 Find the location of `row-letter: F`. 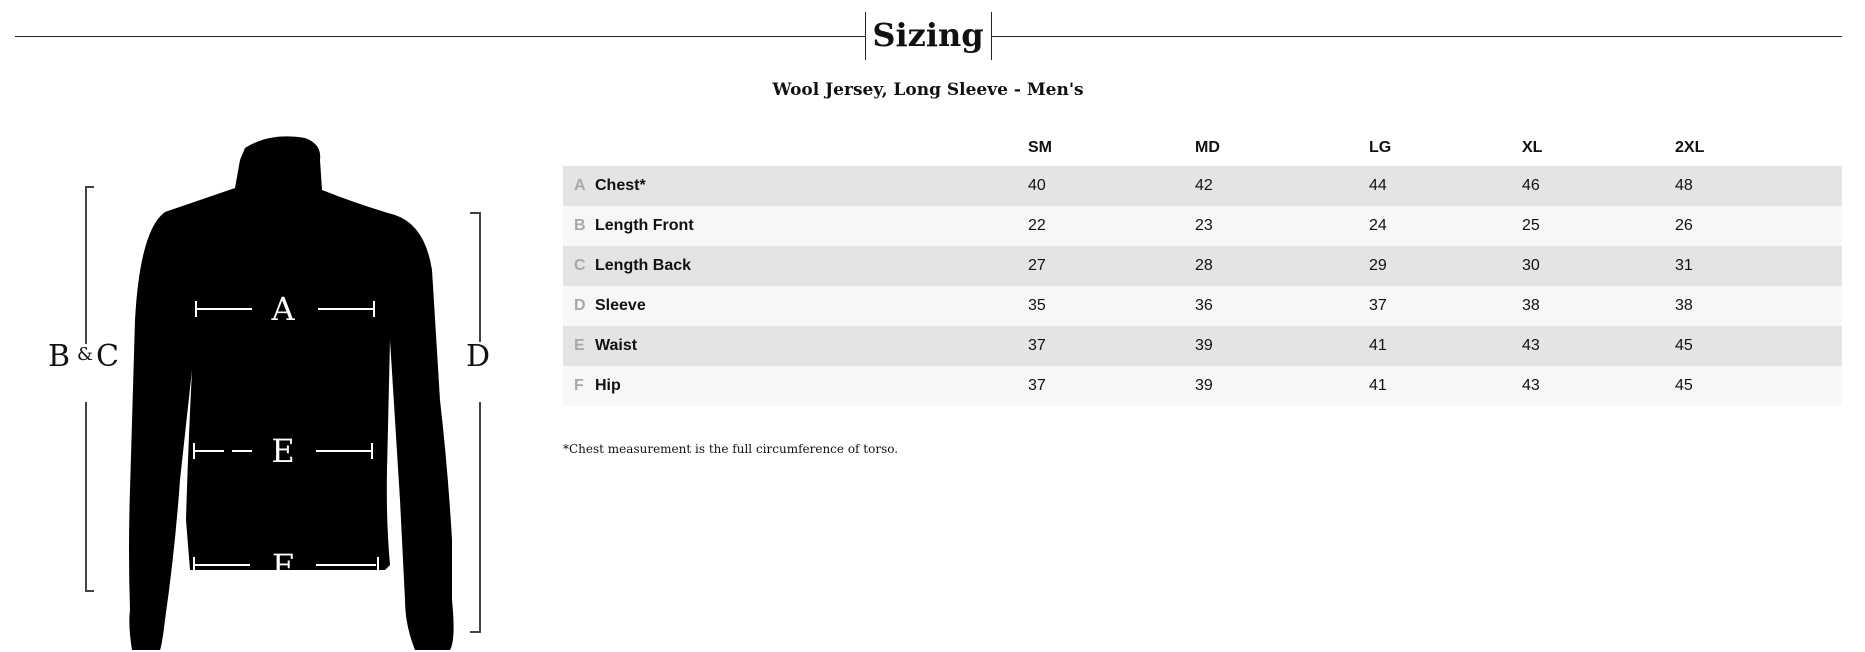

row-letter: F is located at coordinates (579, 385).